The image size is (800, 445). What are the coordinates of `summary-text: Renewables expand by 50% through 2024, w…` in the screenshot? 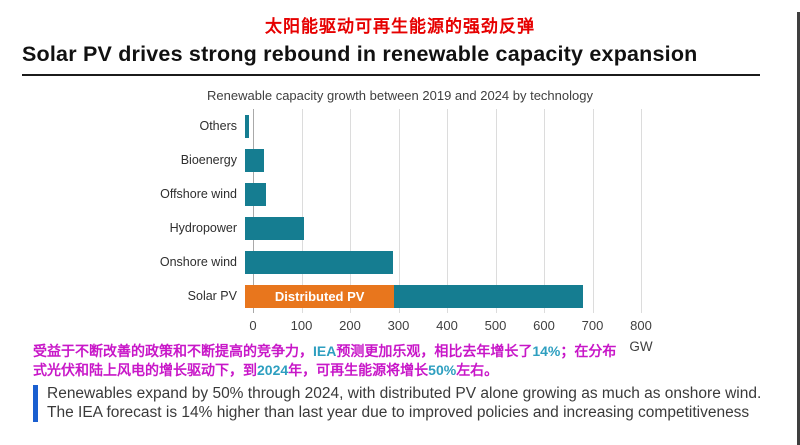 It's located at (404, 402).